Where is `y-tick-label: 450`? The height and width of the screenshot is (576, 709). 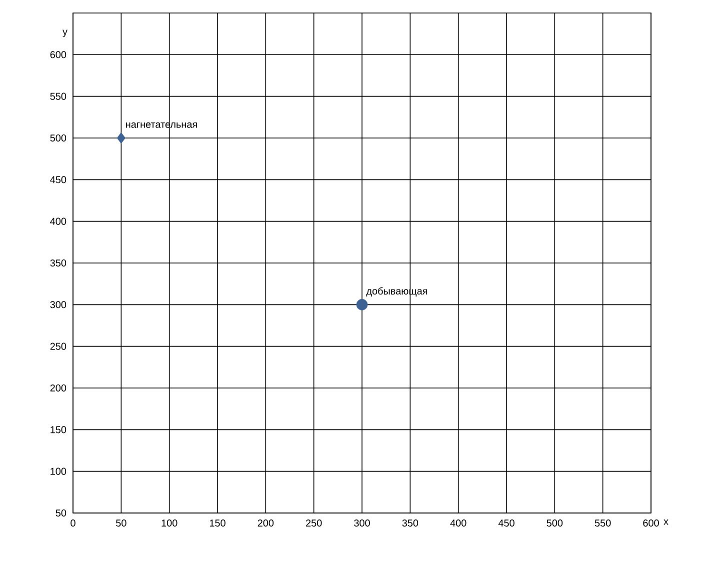
y-tick-label: 450 is located at coordinates (58, 180).